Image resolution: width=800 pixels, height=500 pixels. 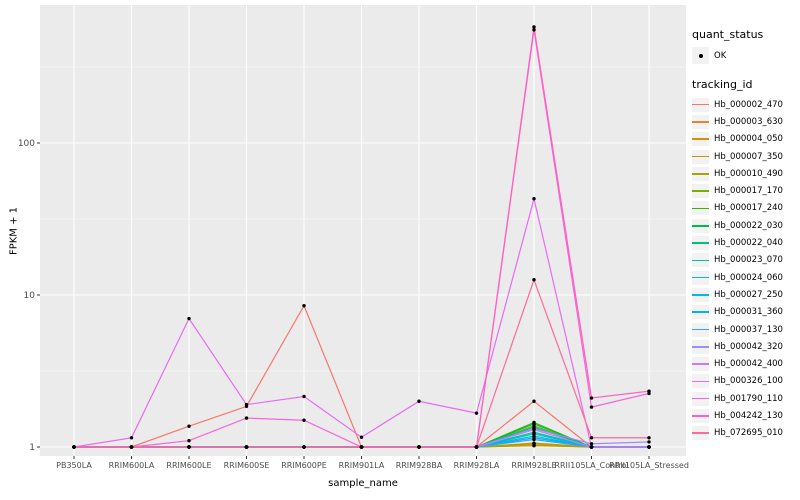 What do you see at coordinates (722, 84) in the screenshot?
I see `legend-title-tracking-id: tracking_id` at bounding box center [722, 84].